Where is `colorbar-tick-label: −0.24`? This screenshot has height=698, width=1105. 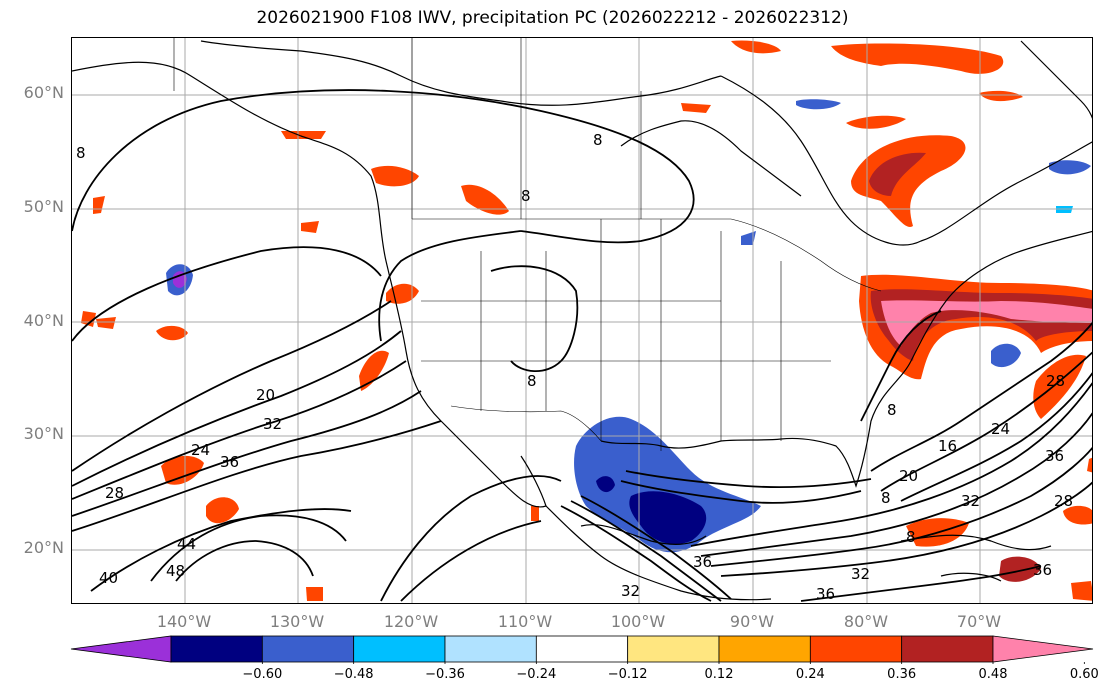 colorbar-tick-label: −0.24 is located at coordinates (536, 674).